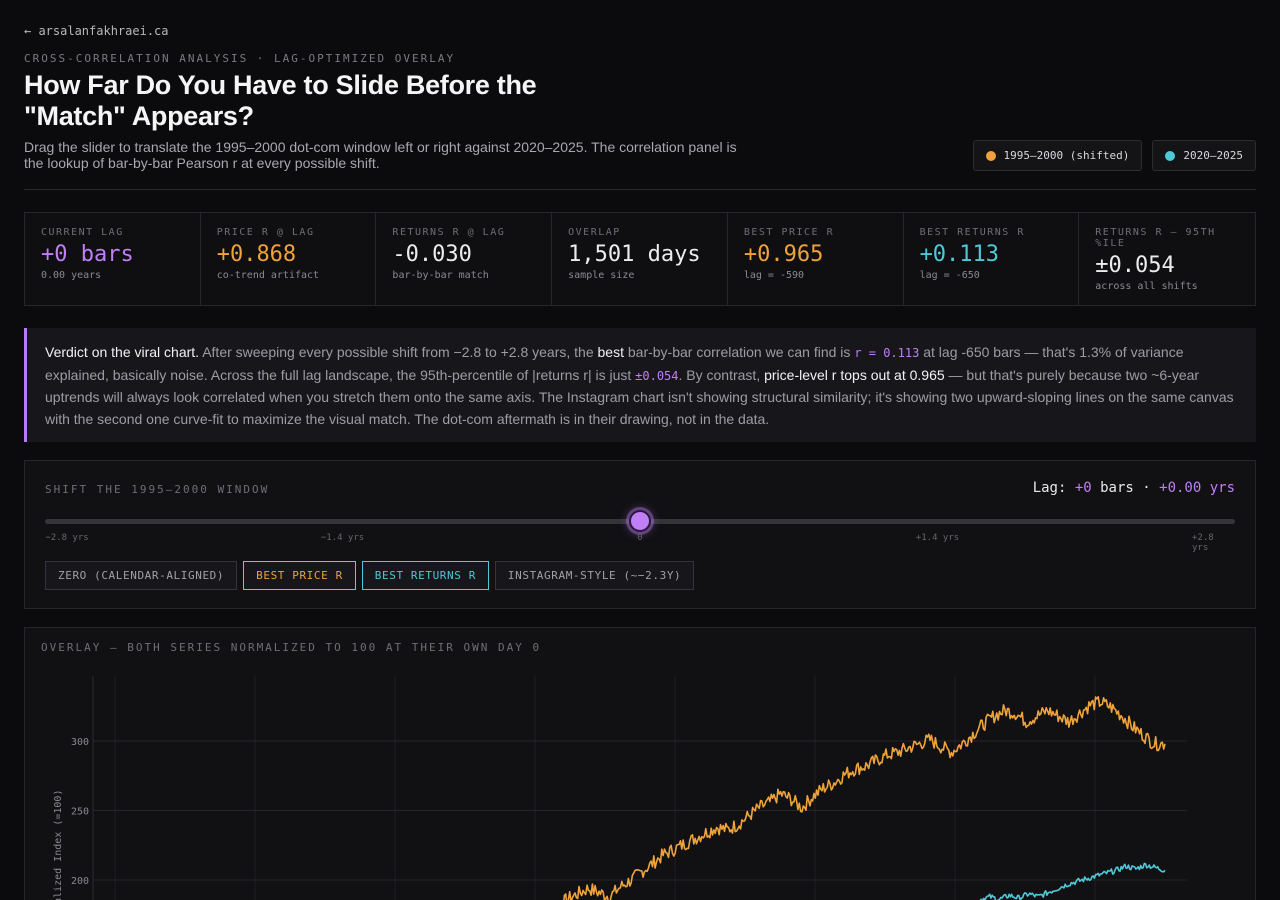 The width and height of the screenshot is (1280, 900). Describe the element at coordinates (657, 375) in the screenshot. I see `verdict-code-pct: ±0.054` at that location.